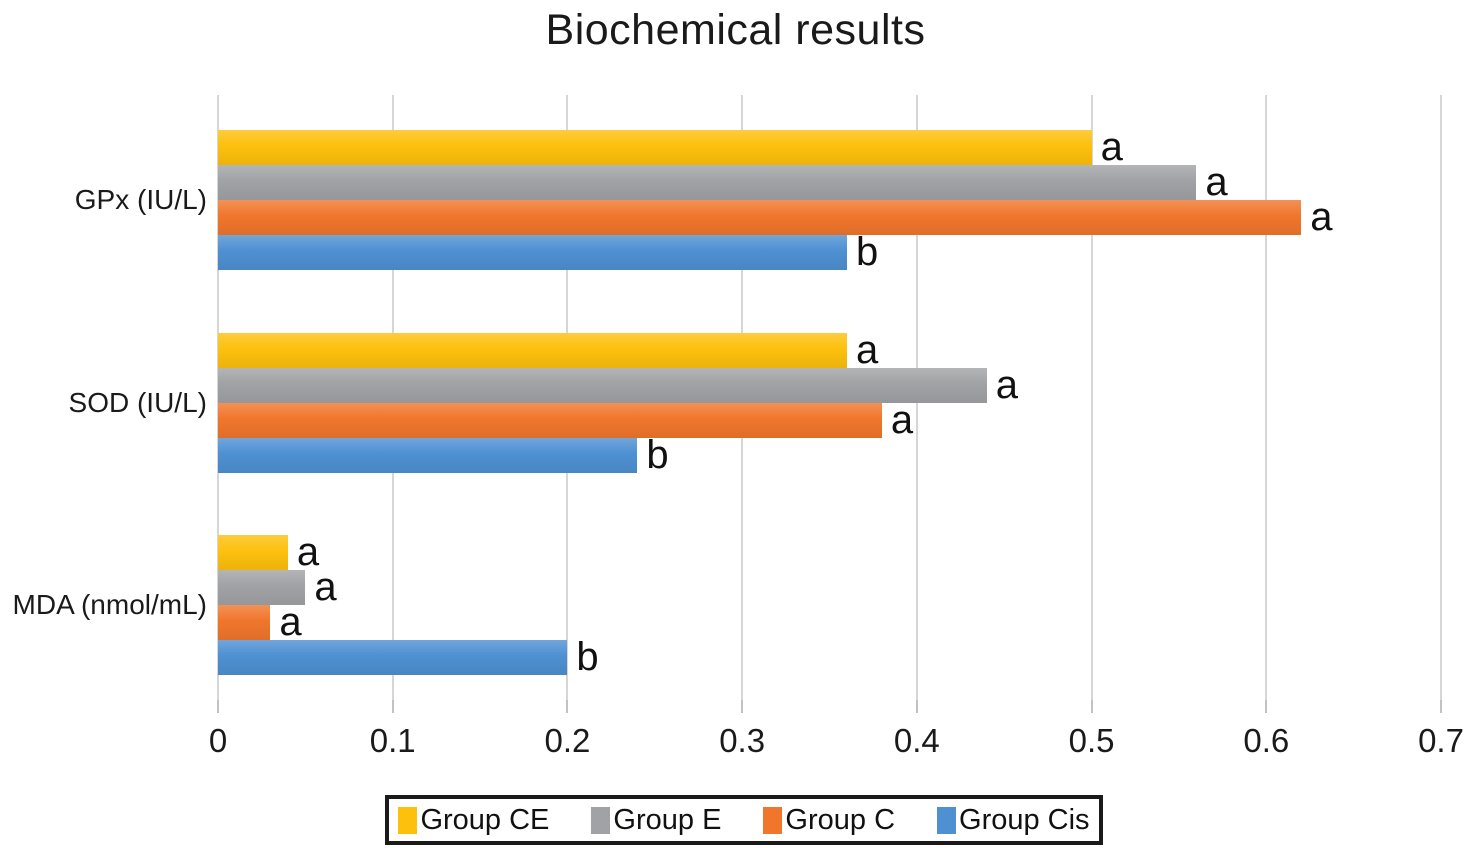 The height and width of the screenshot is (848, 1471). I want to click on legend-item-group-ce: Group CE, so click(473, 820).